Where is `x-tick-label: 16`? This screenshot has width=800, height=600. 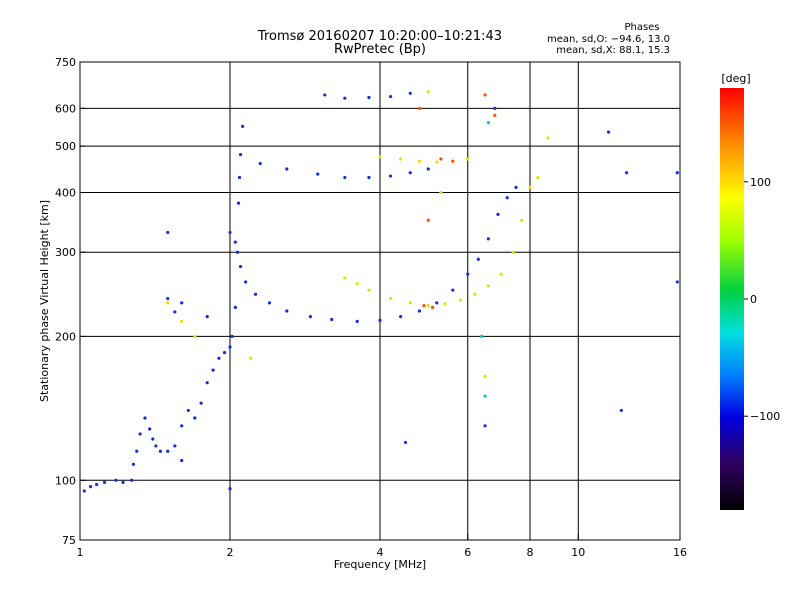
x-tick-label: 16 is located at coordinates (680, 552).